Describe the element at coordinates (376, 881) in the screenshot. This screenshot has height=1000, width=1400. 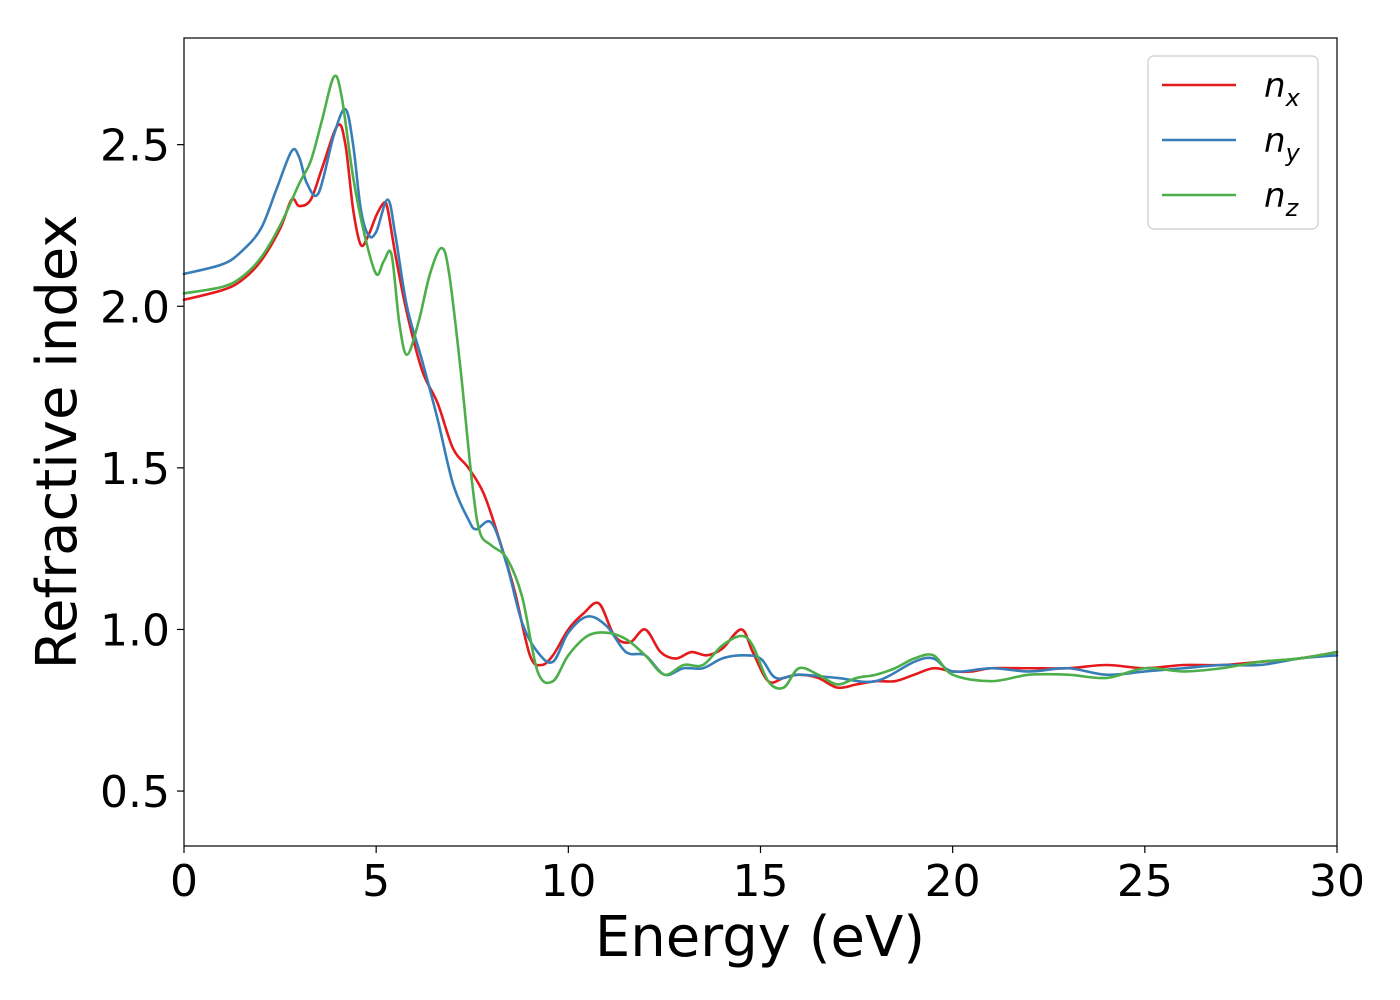
I see `x-tick-label: 5` at that location.